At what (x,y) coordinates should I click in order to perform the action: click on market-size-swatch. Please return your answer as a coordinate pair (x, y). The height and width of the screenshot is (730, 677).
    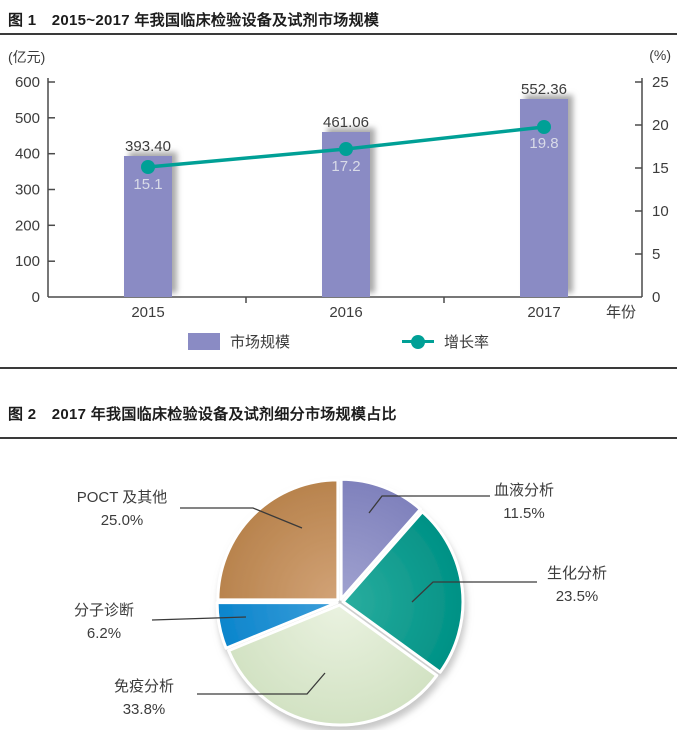
    Looking at the image, I should click on (203, 341).